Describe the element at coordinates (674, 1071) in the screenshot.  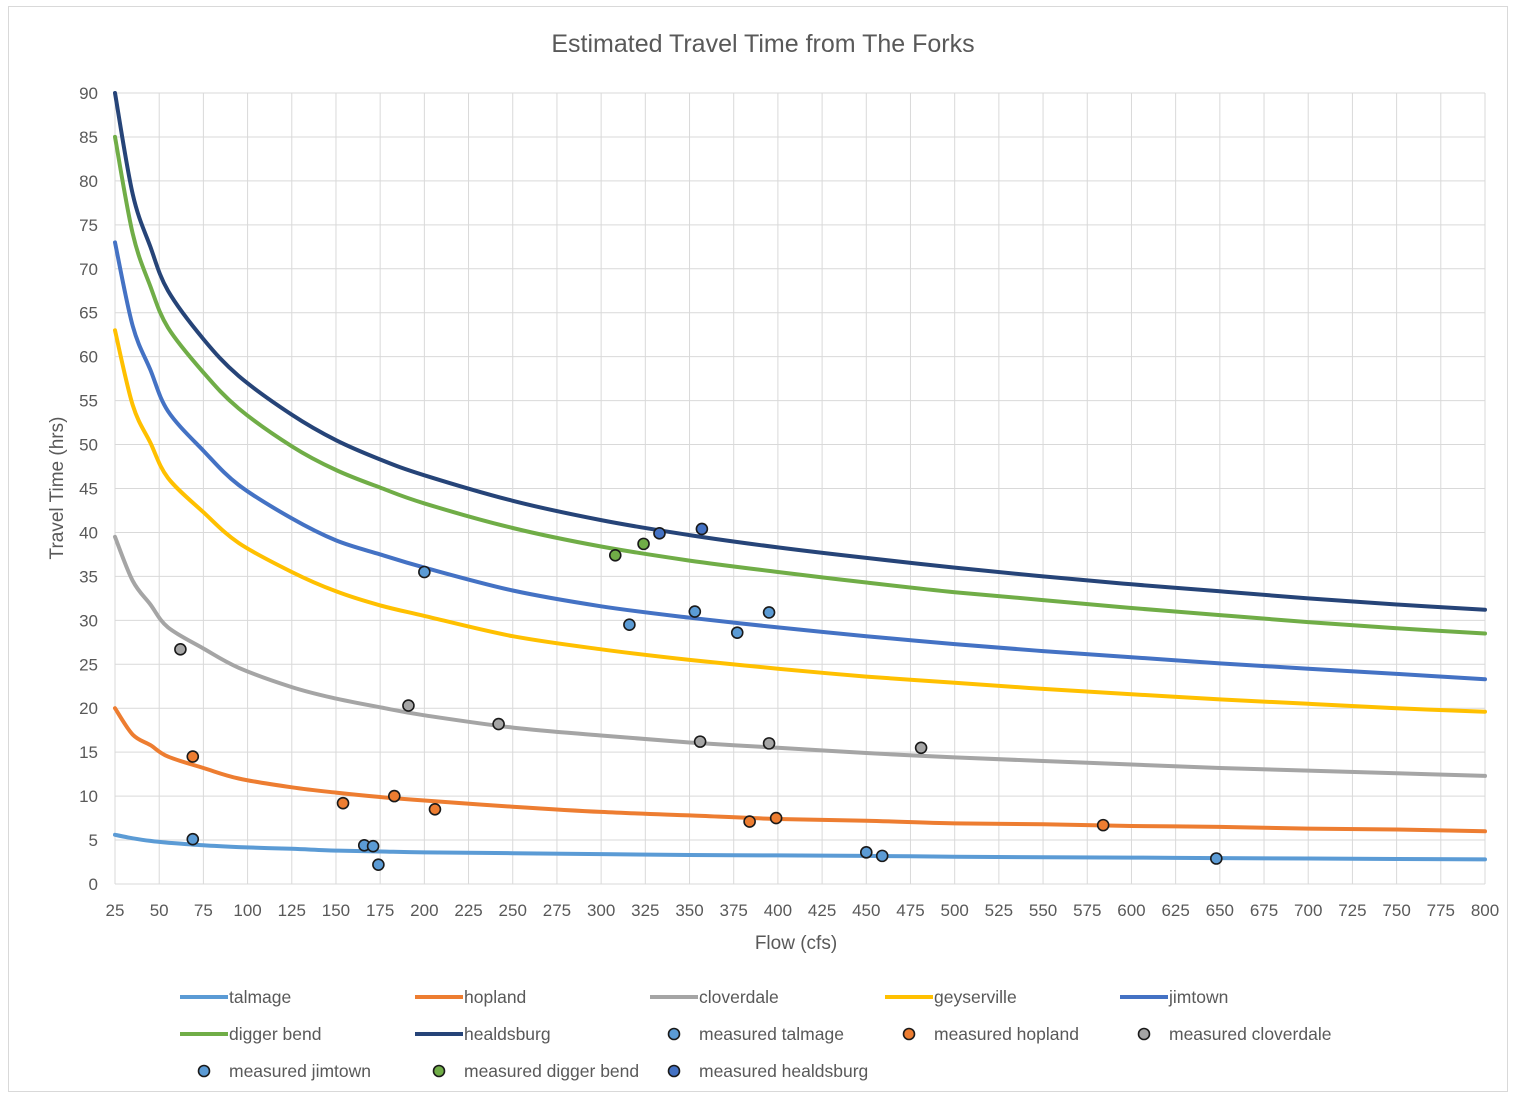
I see `legend-marker-measured-healdsburg` at that location.